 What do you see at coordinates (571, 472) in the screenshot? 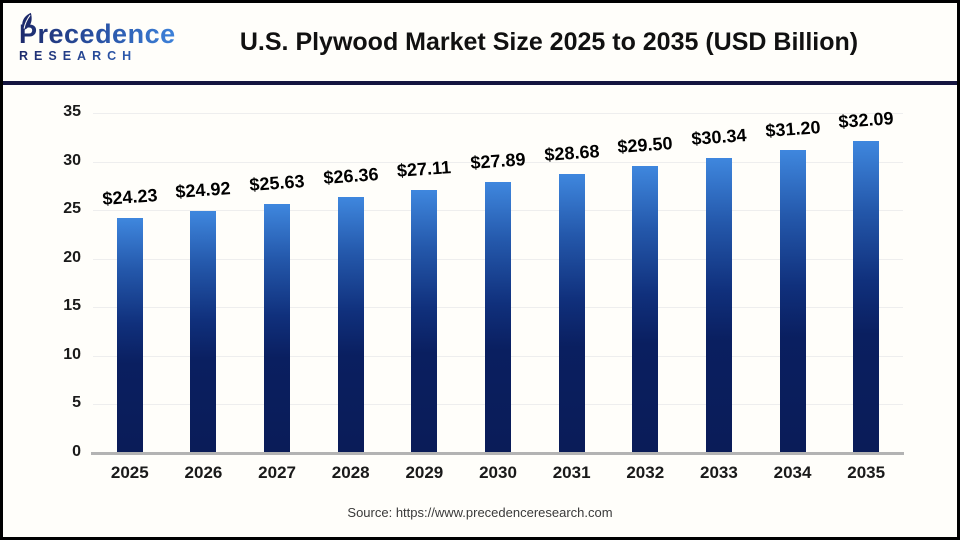
I see `x-tick-label: 2031` at bounding box center [571, 472].